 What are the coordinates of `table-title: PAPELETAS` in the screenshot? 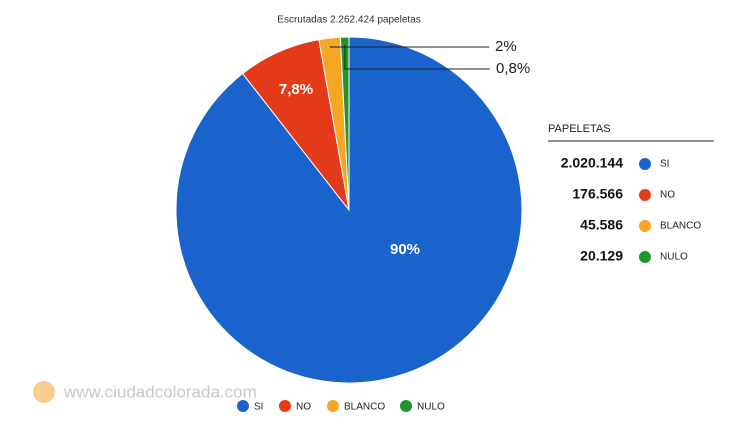 It's located at (579, 129).